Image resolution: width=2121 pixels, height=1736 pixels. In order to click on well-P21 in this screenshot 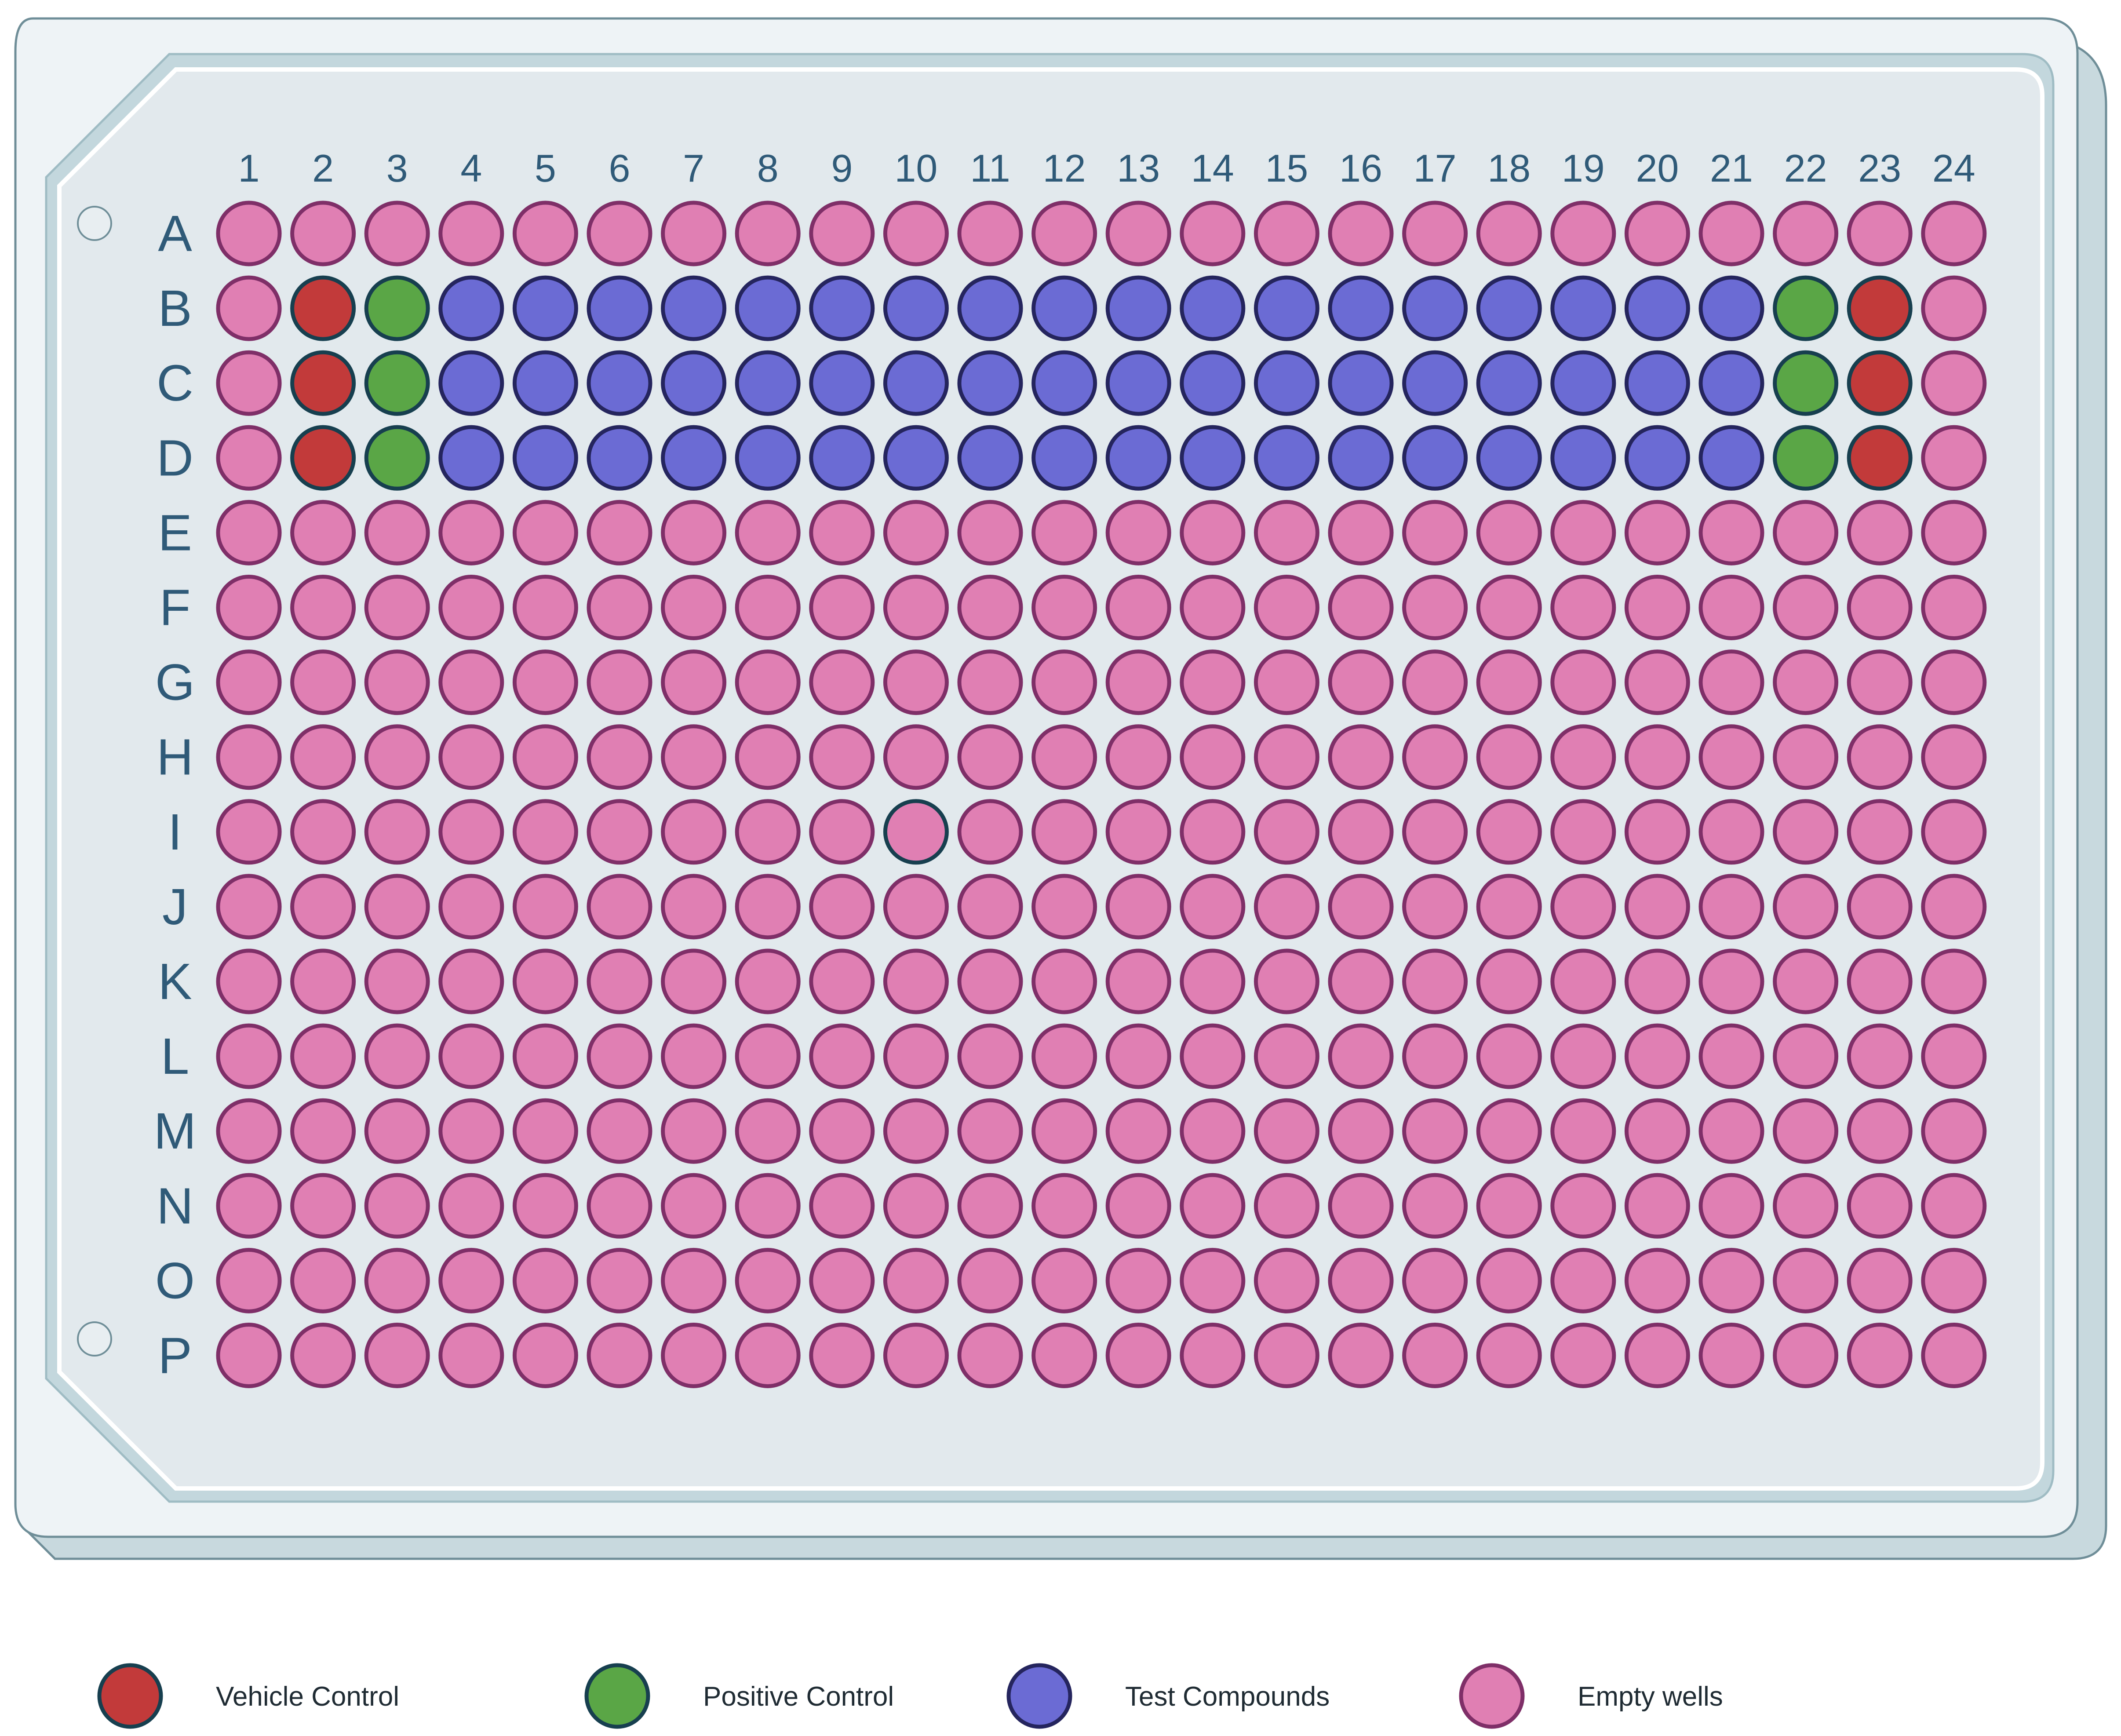, I will do `click(1731, 1355)`.